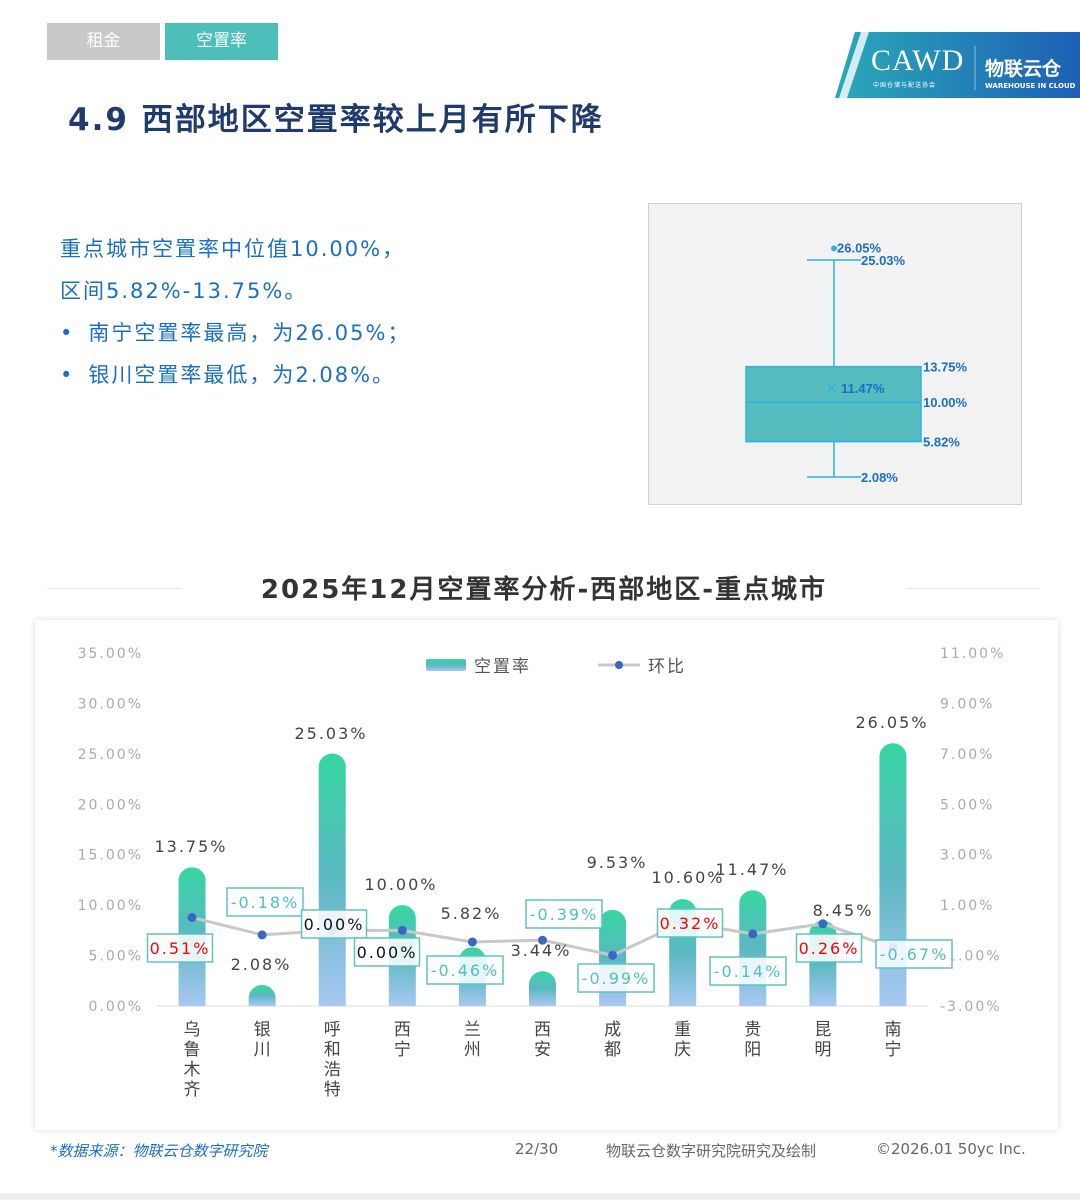 This screenshot has height=1200, width=1080. What do you see at coordinates (687, 877) in the screenshot?
I see `bar-value-label: 10.60%` at bounding box center [687, 877].